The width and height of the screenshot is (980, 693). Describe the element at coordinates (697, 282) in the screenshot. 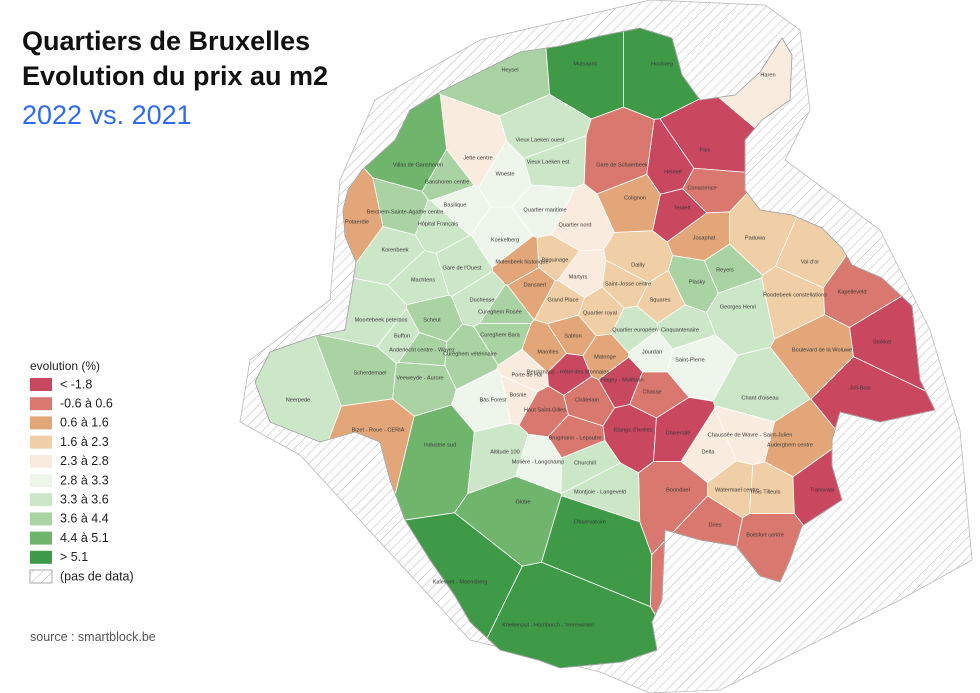

I see `neighborhood-label: Plasky` at that location.